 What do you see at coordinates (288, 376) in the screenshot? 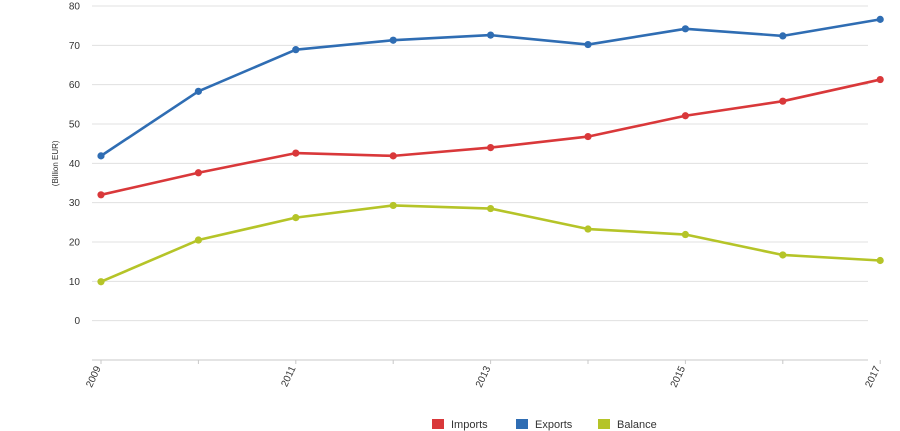
I see `x-tick-label: 2011` at bounding box center [288, 376].